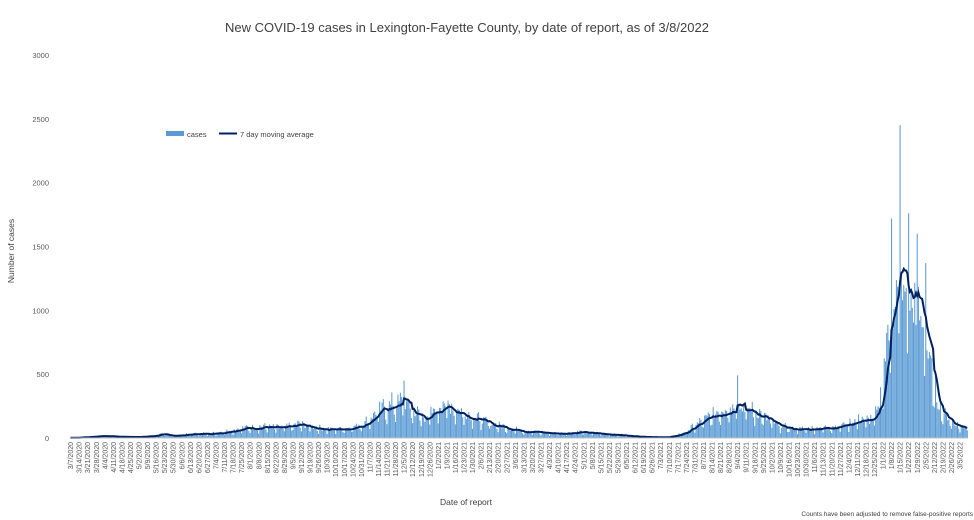 This screenshot has height=520, width=974. I want to click on y-tick-label: 2000, so click(40, 183).